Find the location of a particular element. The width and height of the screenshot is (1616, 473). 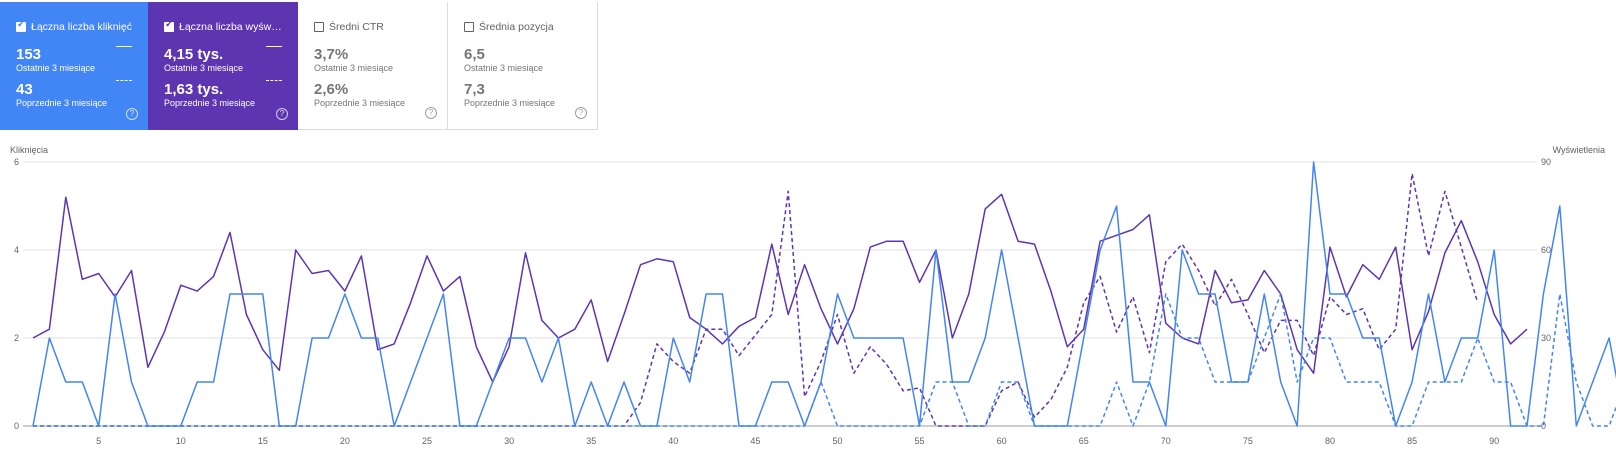

x-tick-label: 85 is located at coordinates (1412, 441).